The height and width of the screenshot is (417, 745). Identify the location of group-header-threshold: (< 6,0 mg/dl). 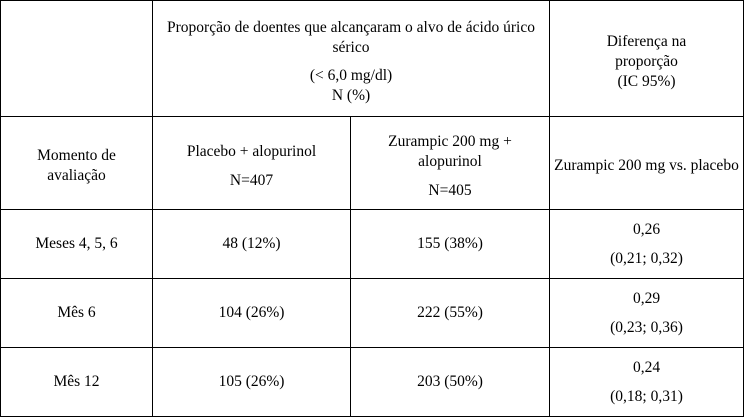
(351, 75).